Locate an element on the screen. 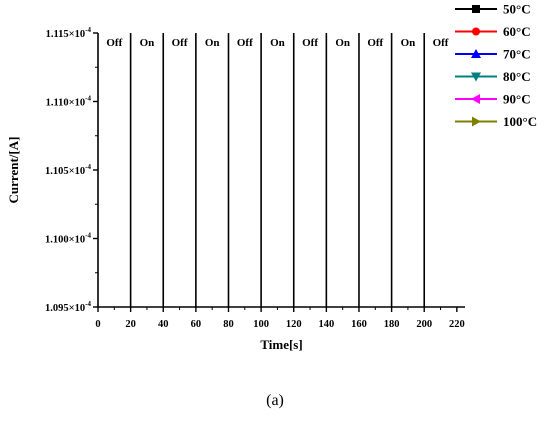  x-tick-label: 100 is located at coordinates (261, 324).